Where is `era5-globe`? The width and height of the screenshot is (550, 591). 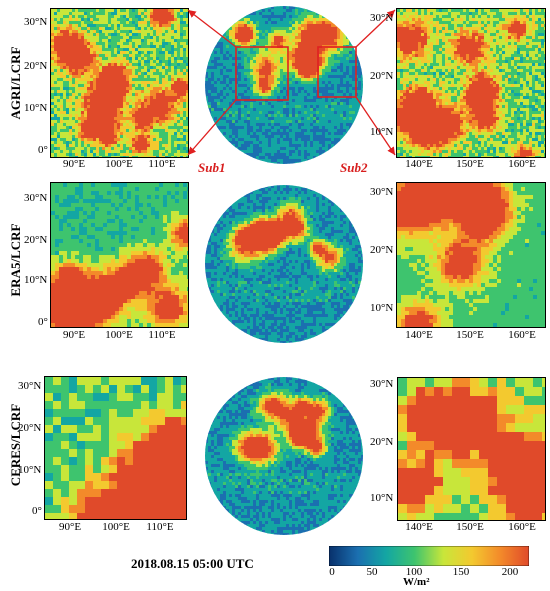 era5-globe is located at coordinates (284, 264).